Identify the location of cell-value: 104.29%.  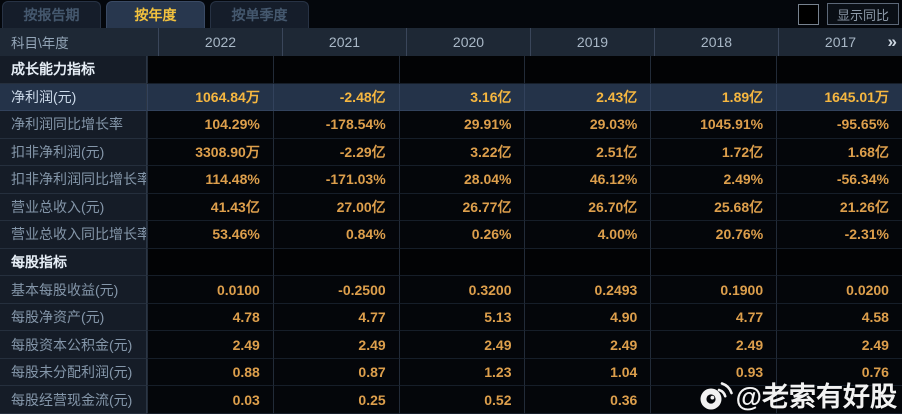
(210, 125).